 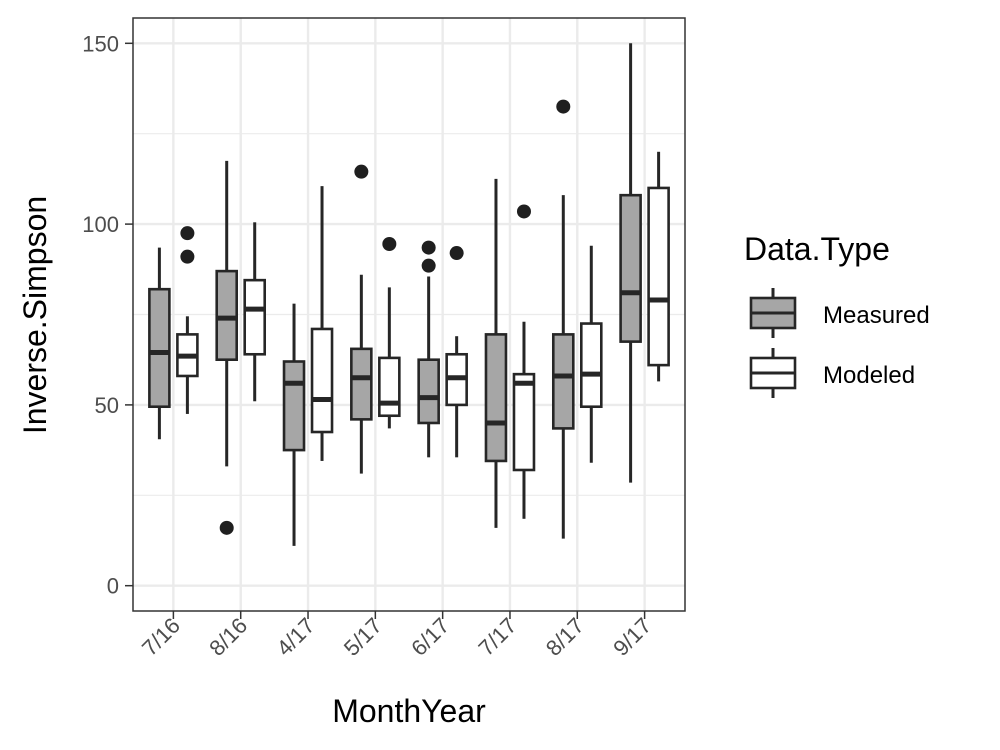 What do you see at coordinates (113, 586) in the screenshot?
I see `y-tick-label: 0` at bounding box center [113, 586].